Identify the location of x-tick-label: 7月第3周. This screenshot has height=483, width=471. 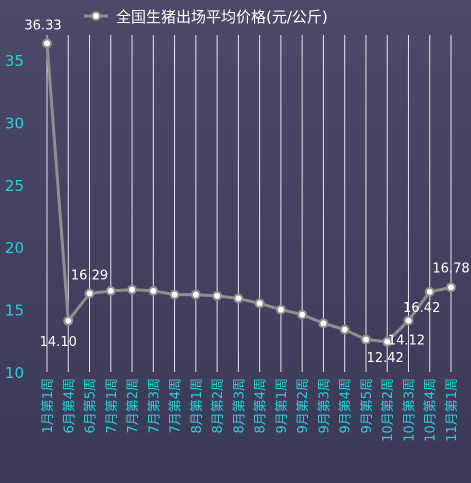
(154, 406).